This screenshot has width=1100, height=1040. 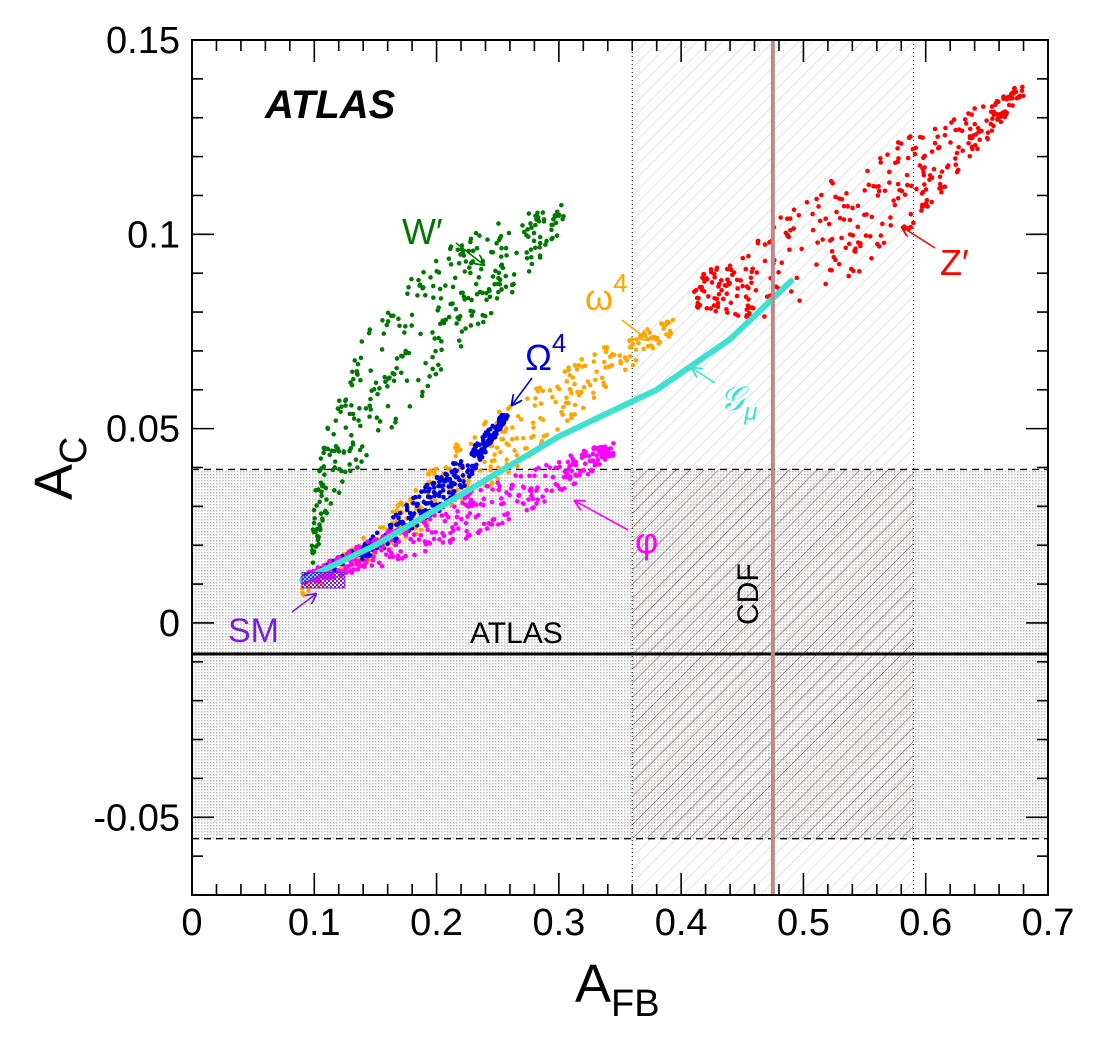 I want to click on x-axis-title-main: A, so click(x=593, y=984).